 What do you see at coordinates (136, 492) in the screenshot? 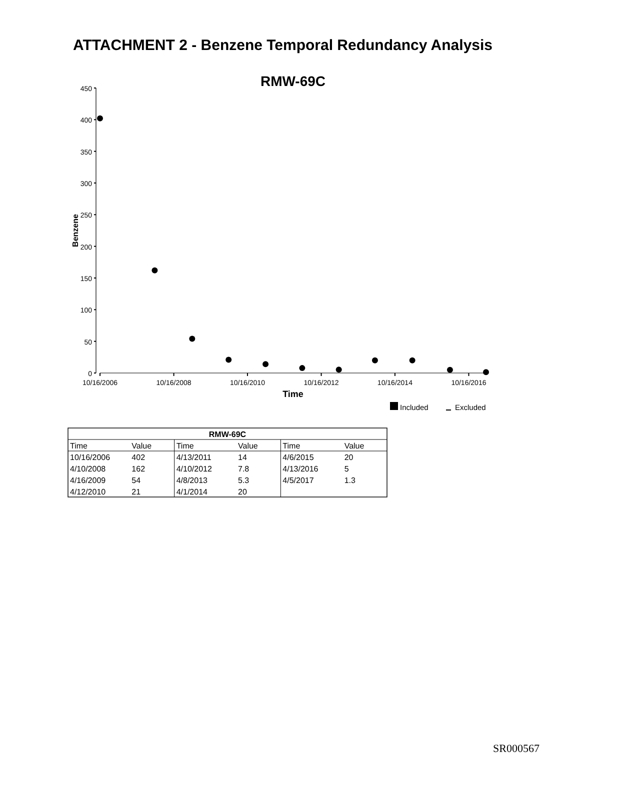
I see `text: 21` at bounding box center [136, 492].